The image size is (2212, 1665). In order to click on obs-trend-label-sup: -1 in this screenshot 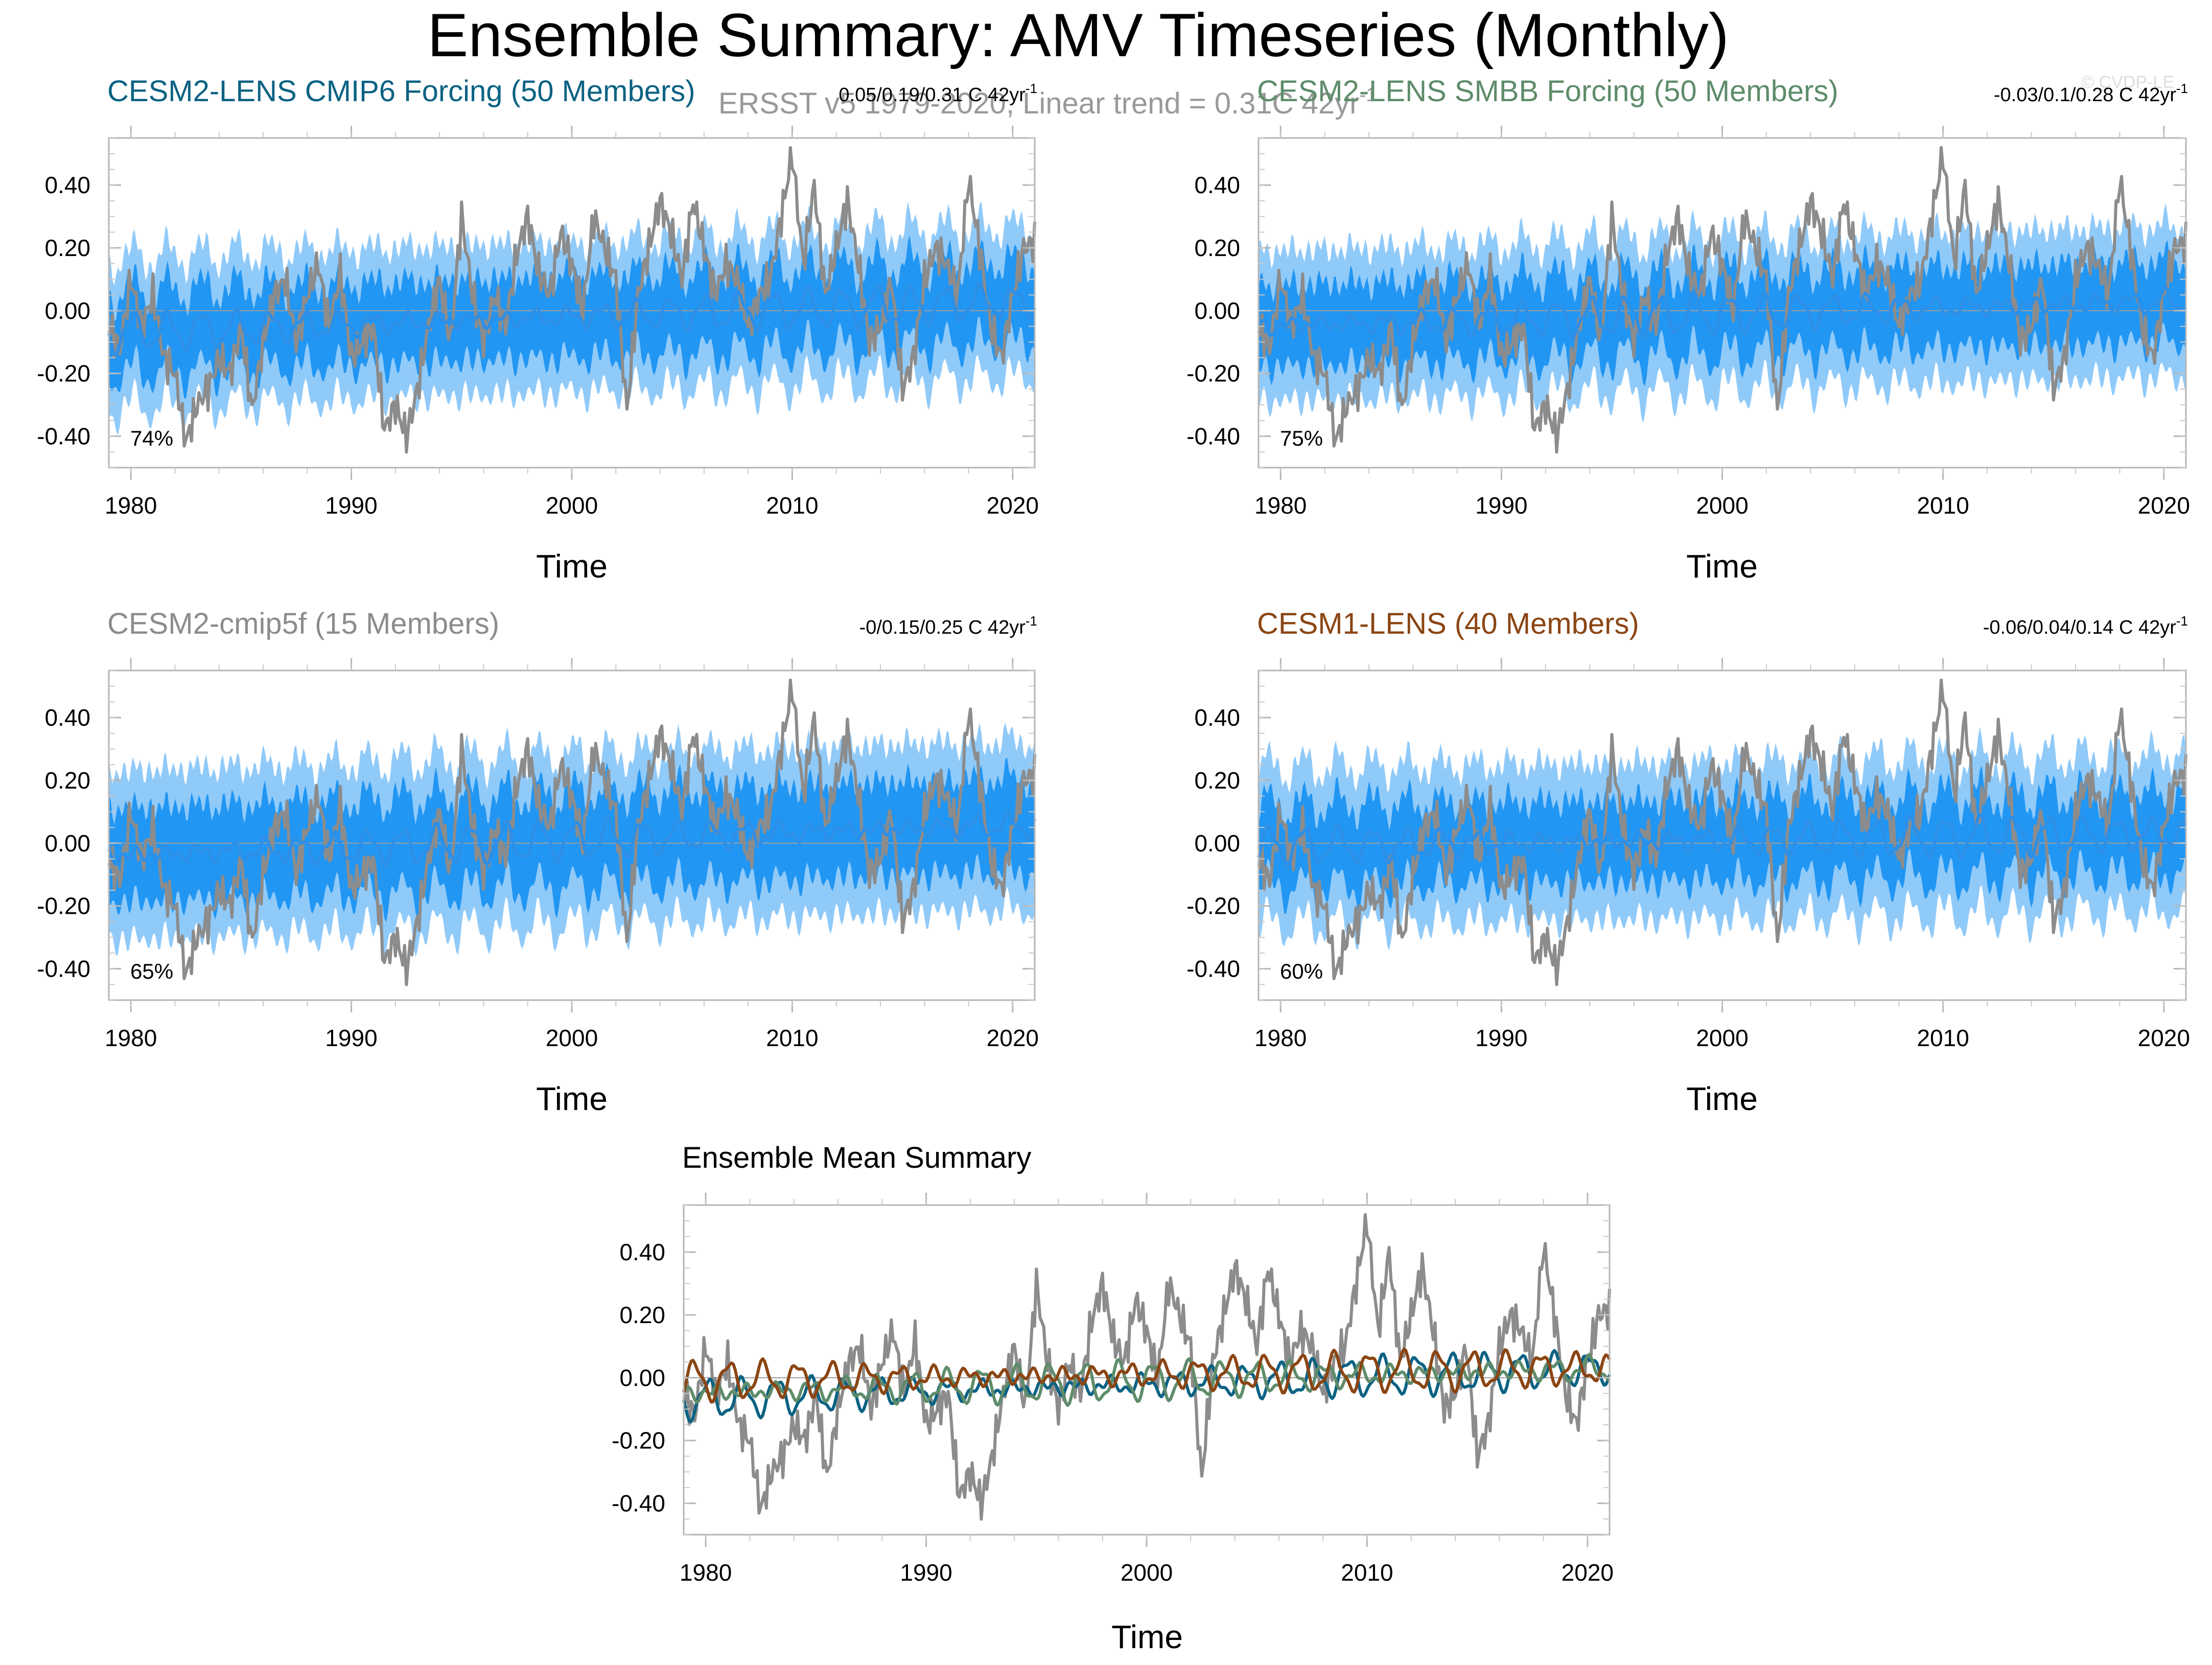, I will do `click(1368, 95)`.